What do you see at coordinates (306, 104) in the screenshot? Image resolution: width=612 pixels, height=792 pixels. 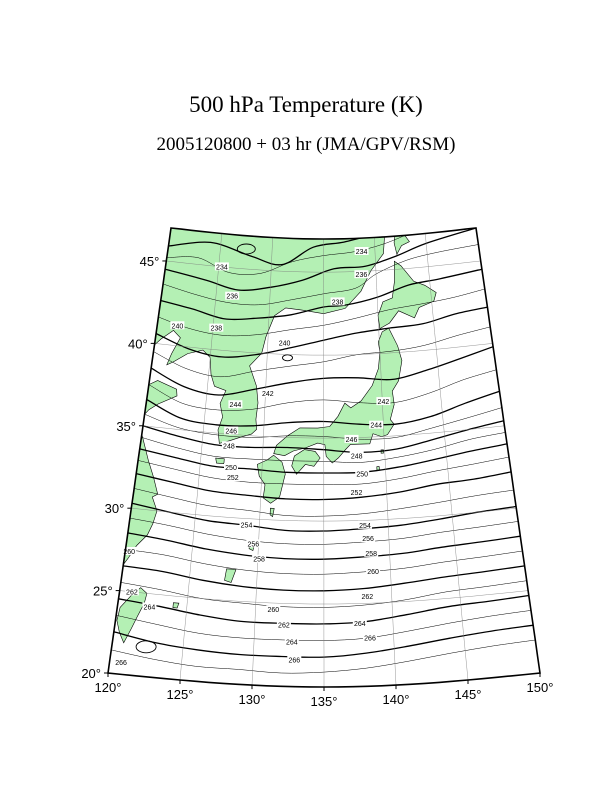 I see `map-title: 500 hPa Temperature (K)` at bounding box center [306, 104].